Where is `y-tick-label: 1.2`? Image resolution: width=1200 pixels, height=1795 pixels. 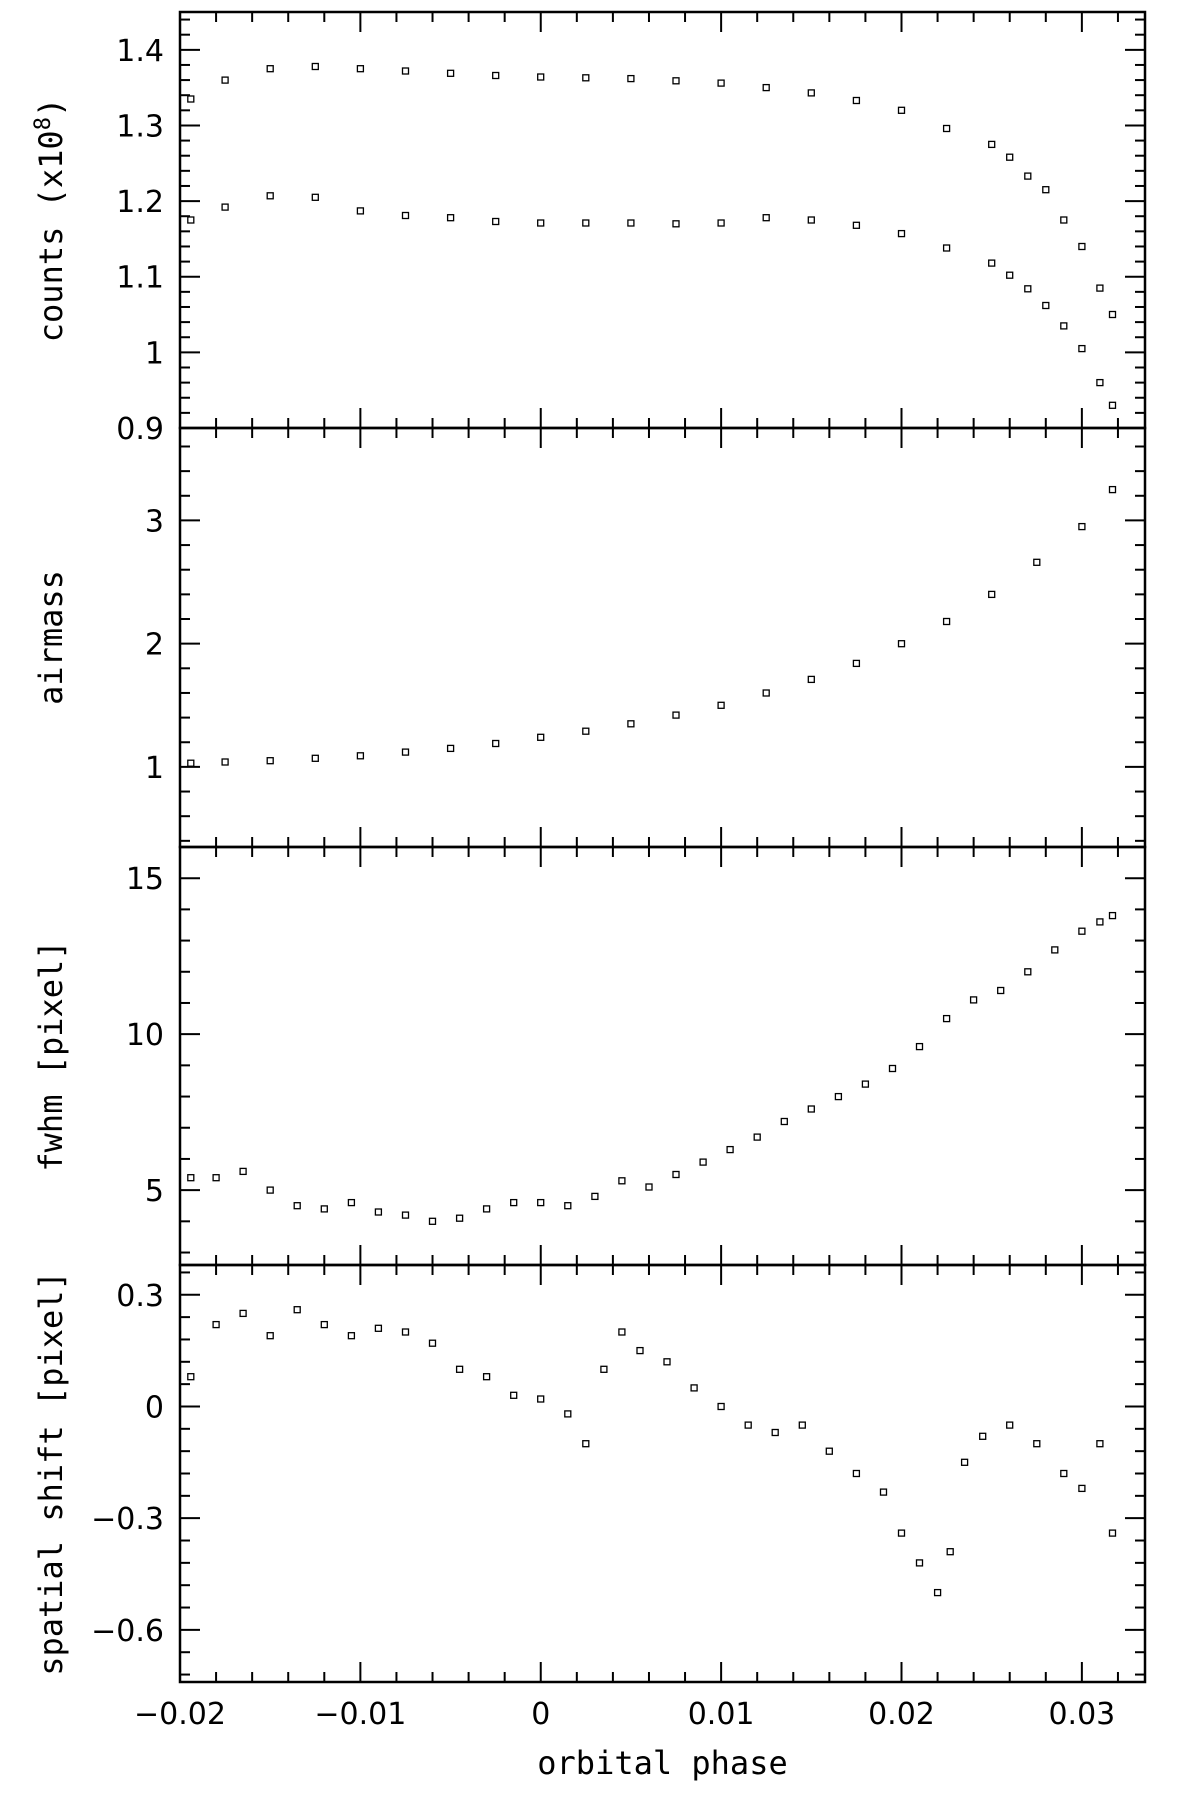 y-tick-label: 1.2 is located at coordinates (140, 202).